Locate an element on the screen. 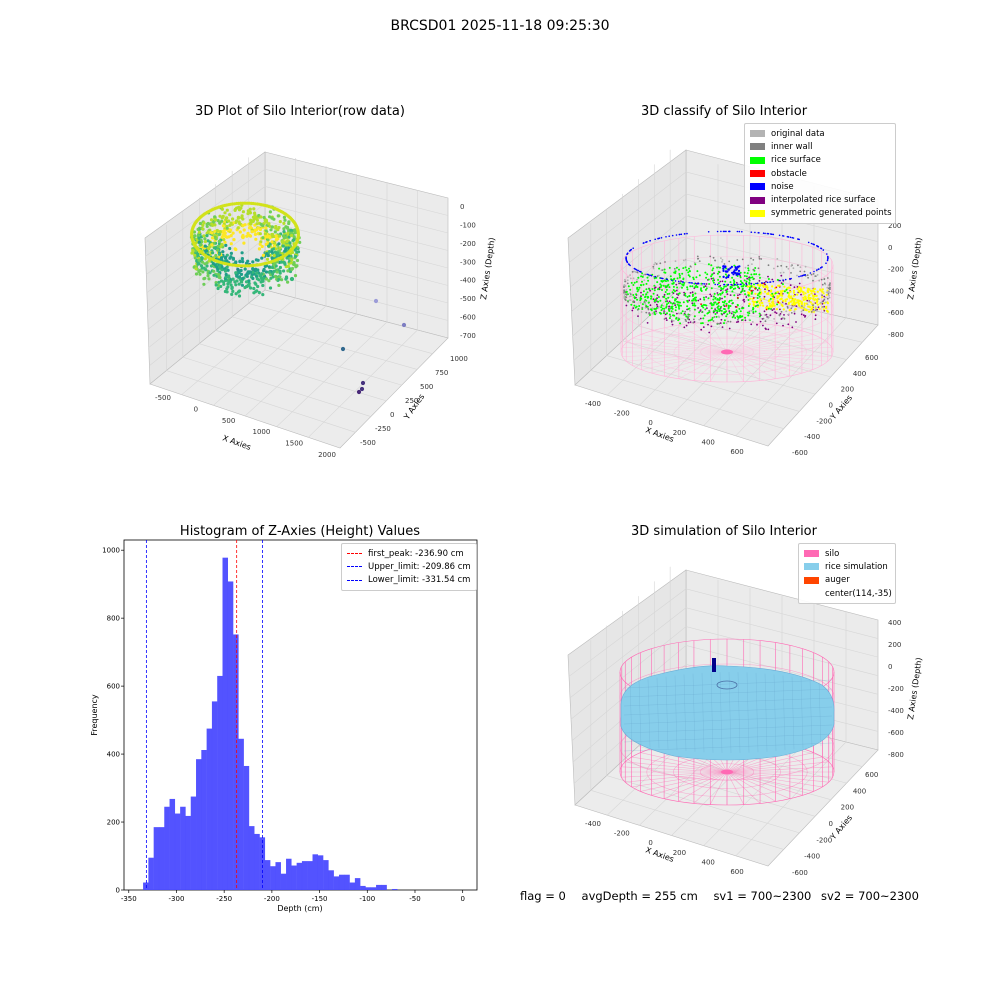 The width and height of the screenshot is (1000, 1000). y-tick-label: 400 is located at coordinates (113, 755).